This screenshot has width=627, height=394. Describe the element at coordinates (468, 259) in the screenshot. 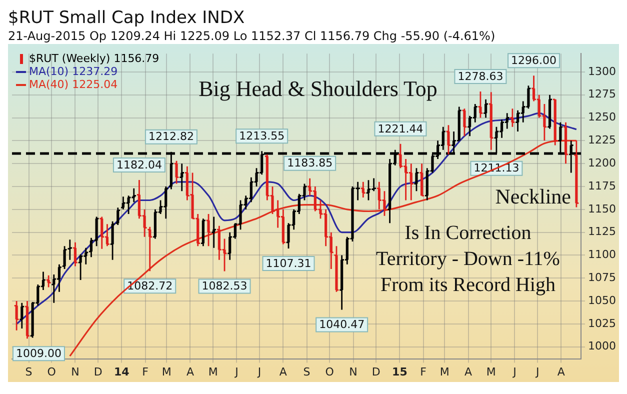

I see `annotation: Is In Correction Territory - Down -11% From its Record High` at that location.